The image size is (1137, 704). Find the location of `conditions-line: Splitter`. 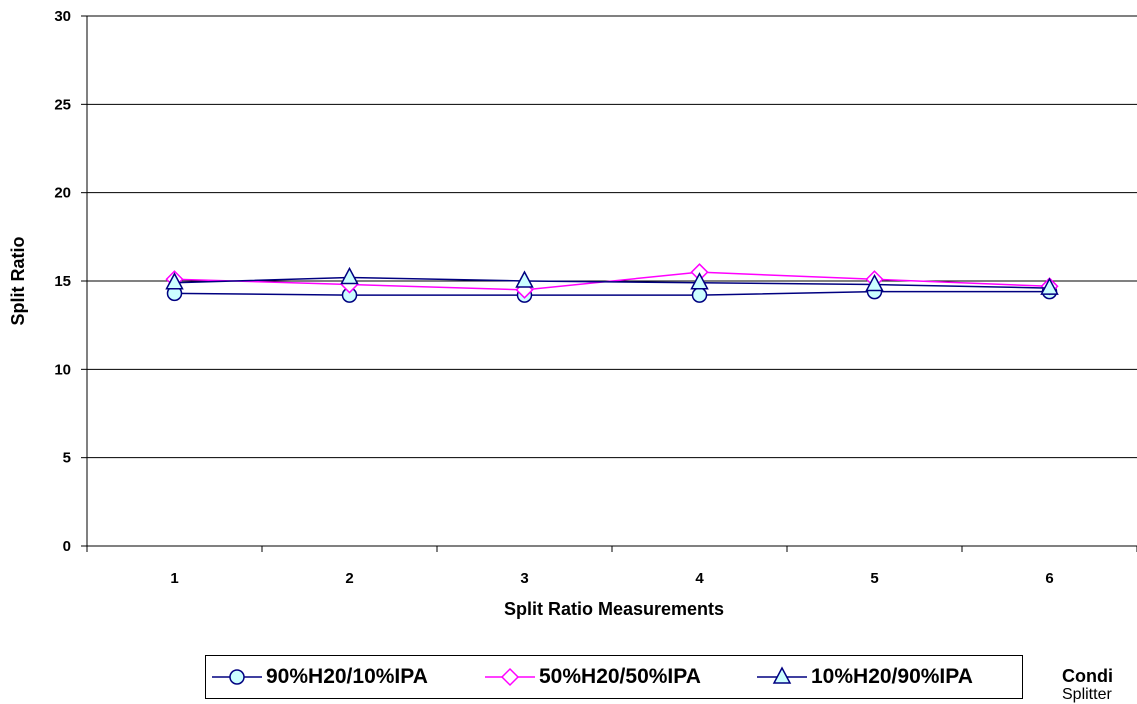

conditions-line: Splitter is located at coordinates (1087, 694).